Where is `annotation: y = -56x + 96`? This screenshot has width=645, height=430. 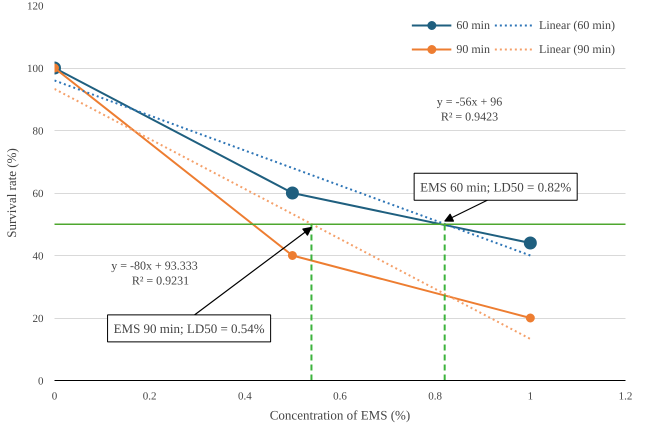
annotation: y = -56x + 96 is located at coordinates (469, 101).